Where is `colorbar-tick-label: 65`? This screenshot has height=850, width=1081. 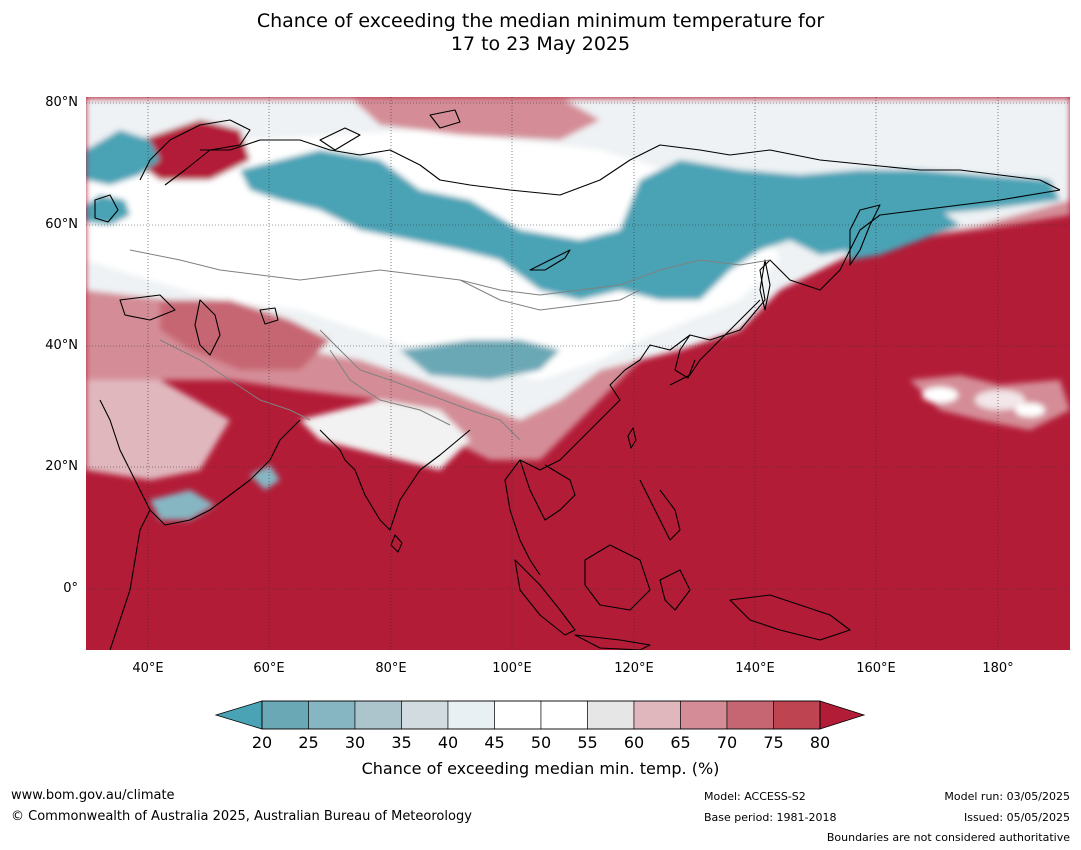 colorbar-tick-label: 65 is located at coordinates (680, 742).